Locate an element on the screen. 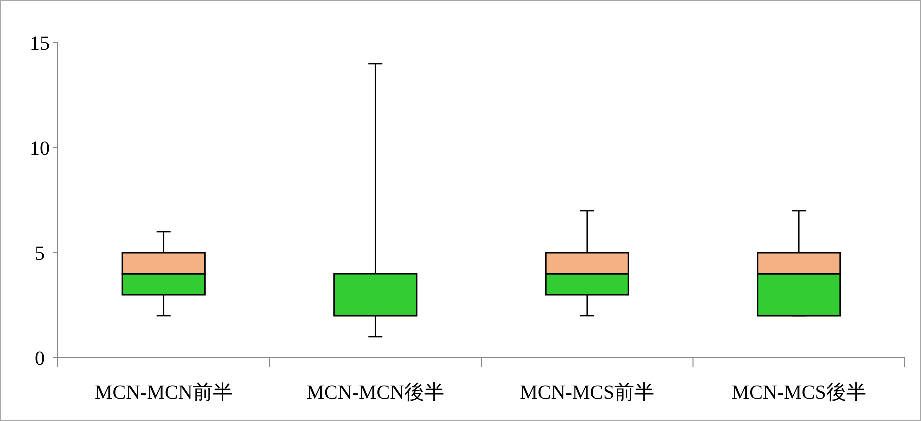 The height and width of the screenshot is (421, 921). y-tick-label: 15 is located at coordinates (40, 44).